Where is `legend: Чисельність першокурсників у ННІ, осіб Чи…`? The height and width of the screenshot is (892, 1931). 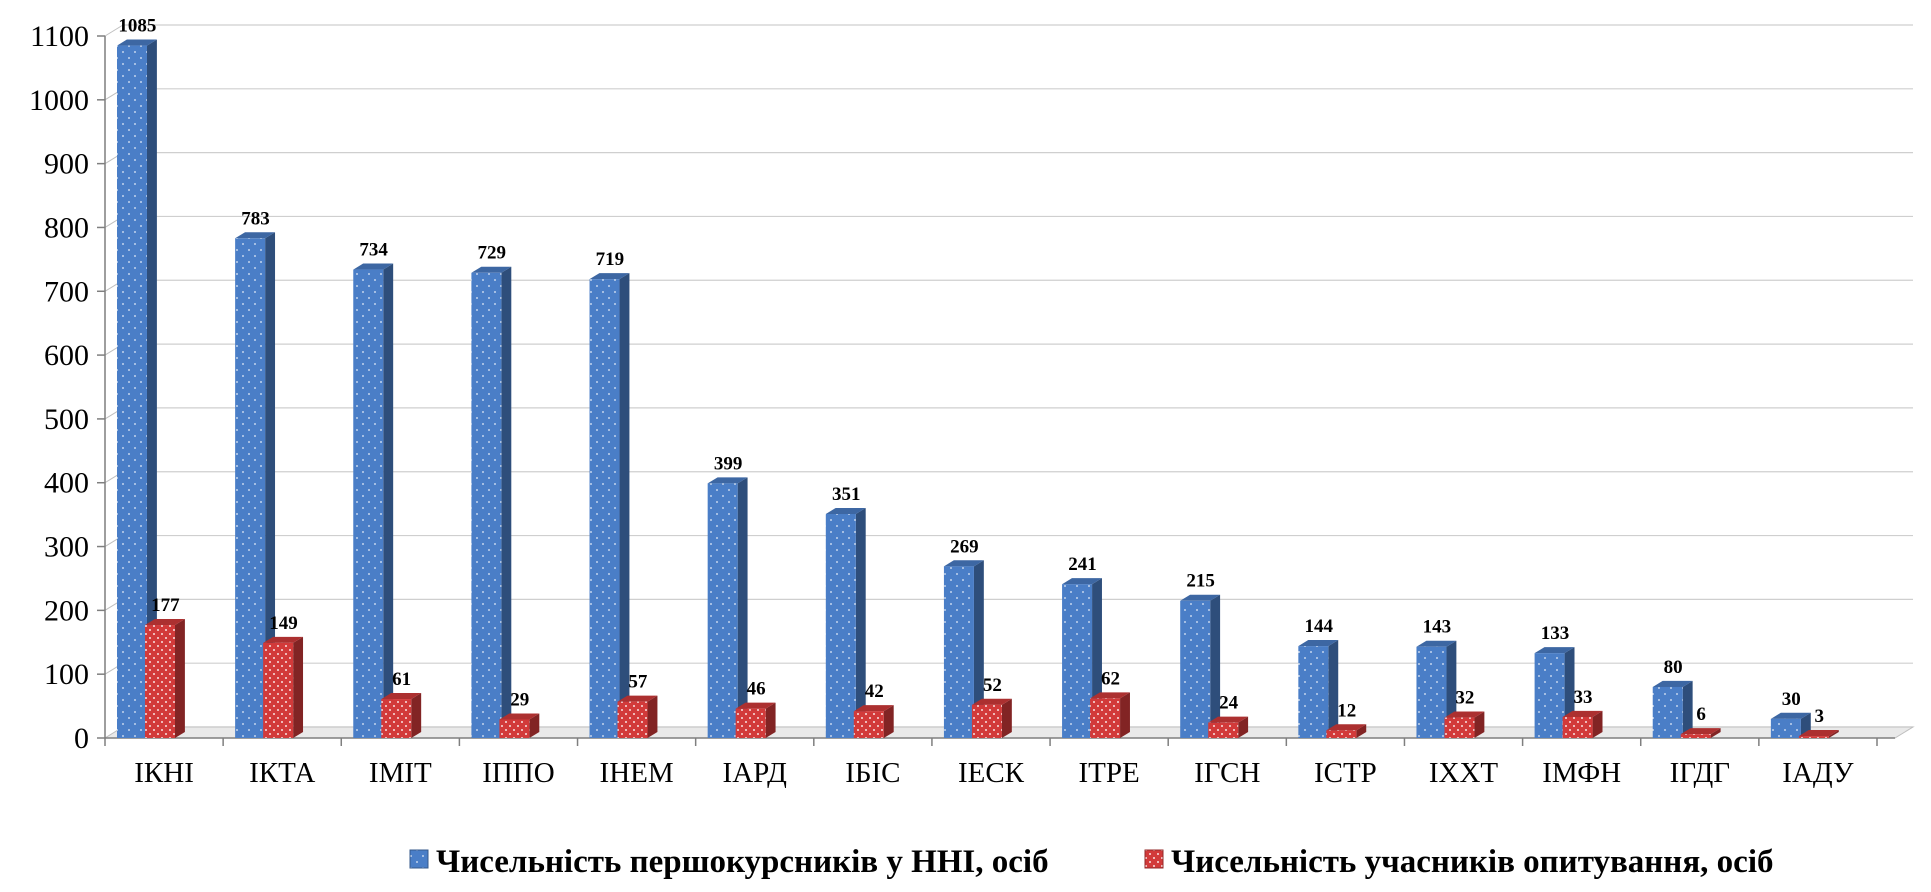
legend: Чисельність першокурсників у ННІ, осіб Чи… is located at coordinates (1091, 862).